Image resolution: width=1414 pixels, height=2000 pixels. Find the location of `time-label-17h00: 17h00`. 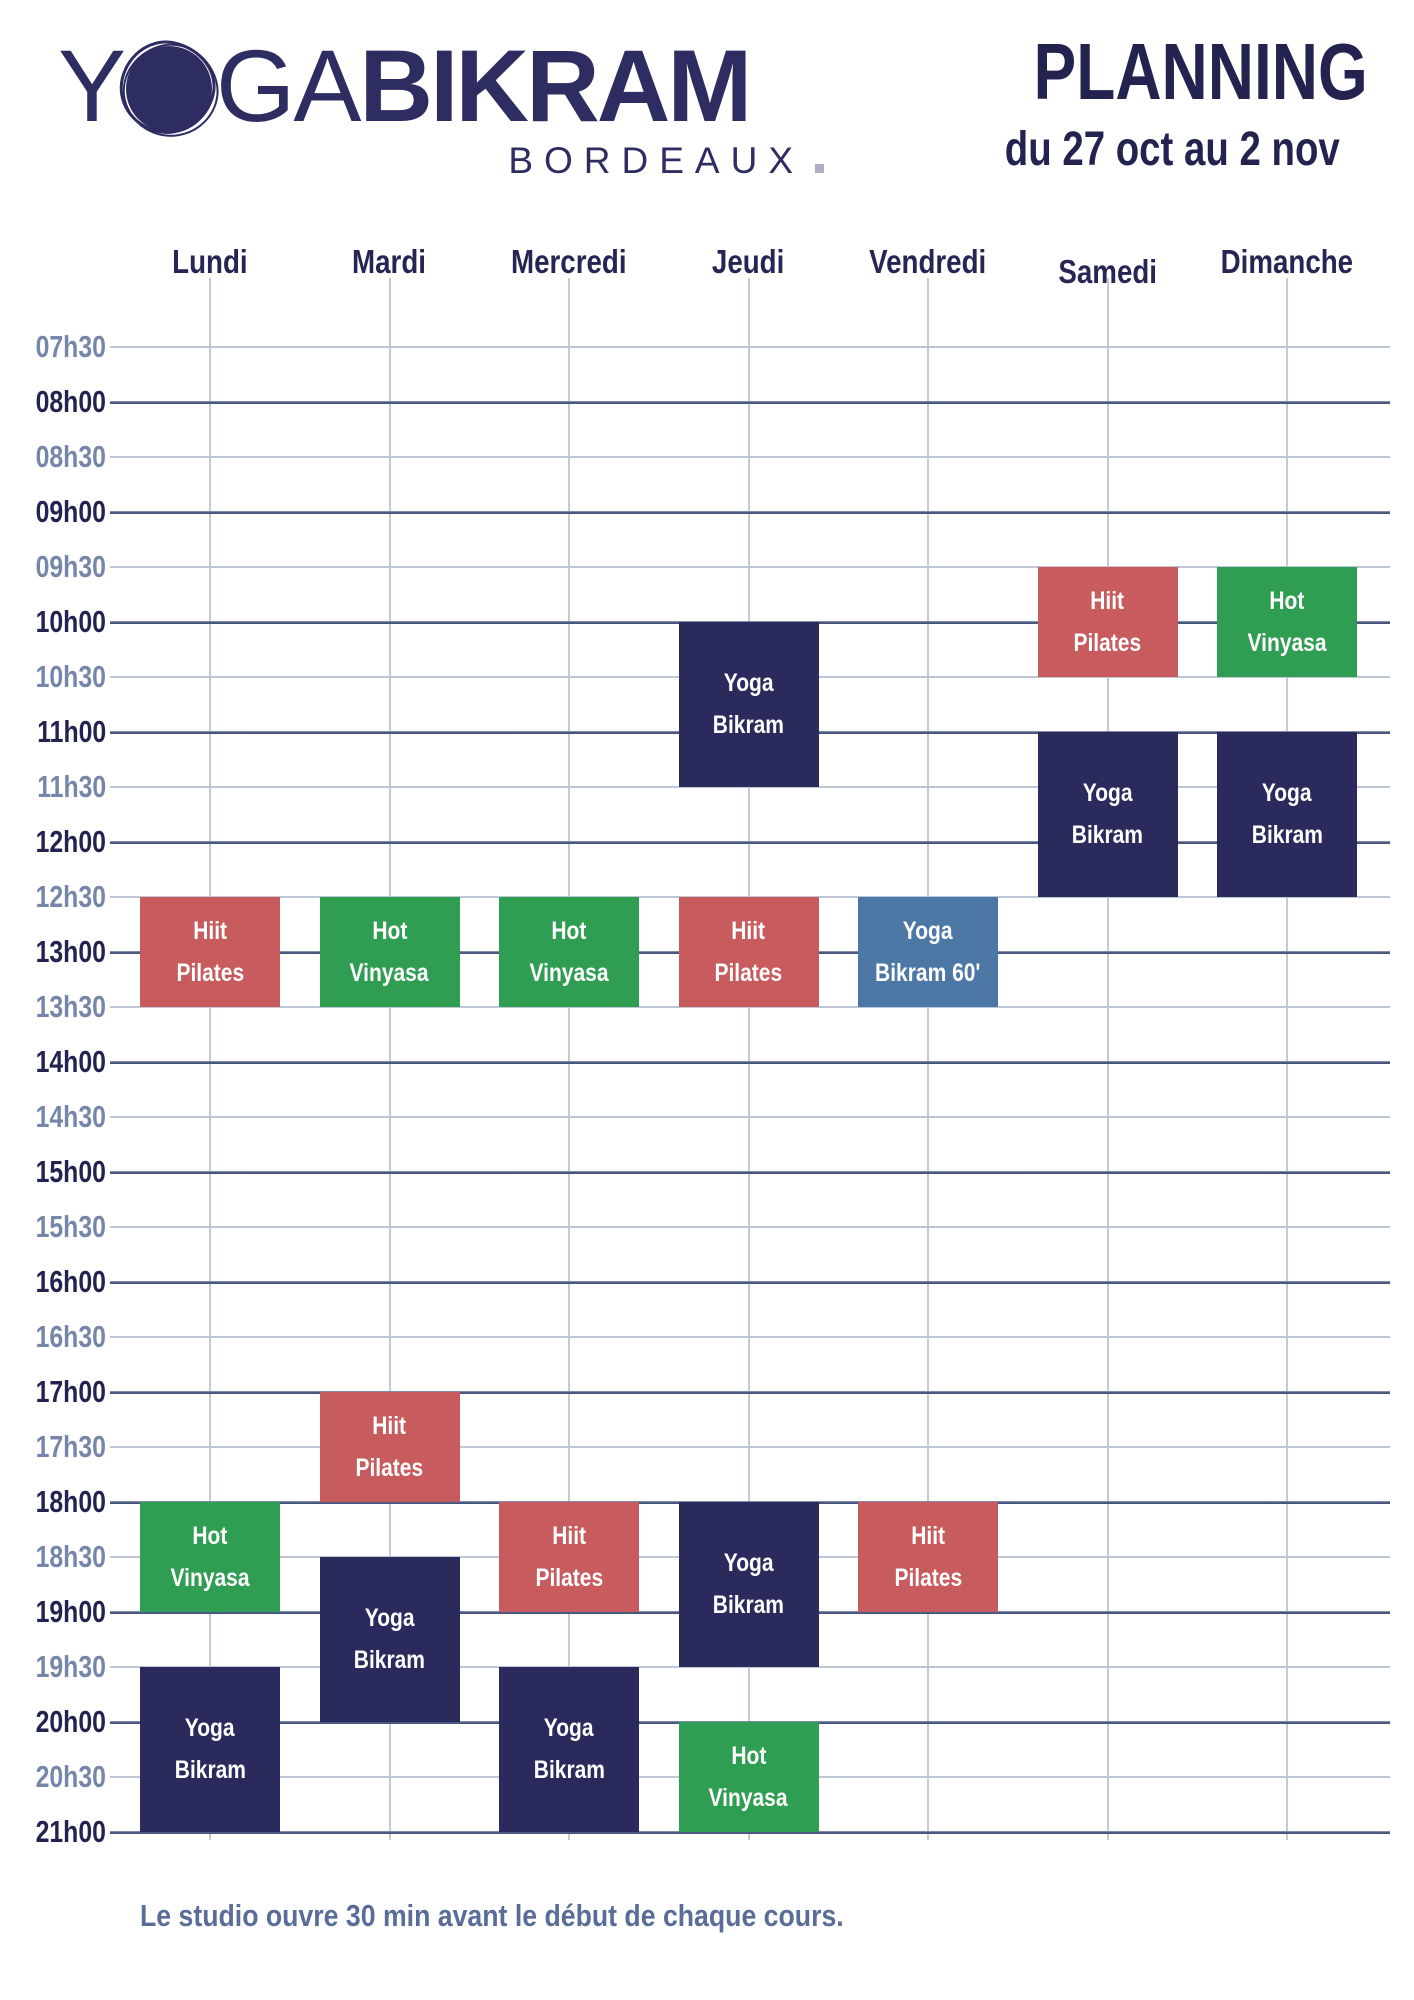

time-label-17h00: 17h00 is located at coordinates (70, 1391).